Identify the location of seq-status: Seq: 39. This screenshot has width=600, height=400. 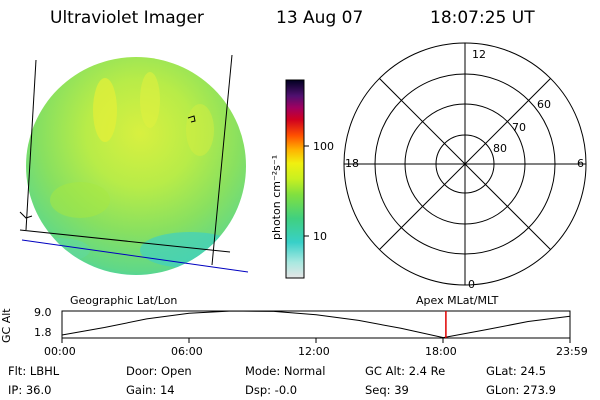
(387, 390).